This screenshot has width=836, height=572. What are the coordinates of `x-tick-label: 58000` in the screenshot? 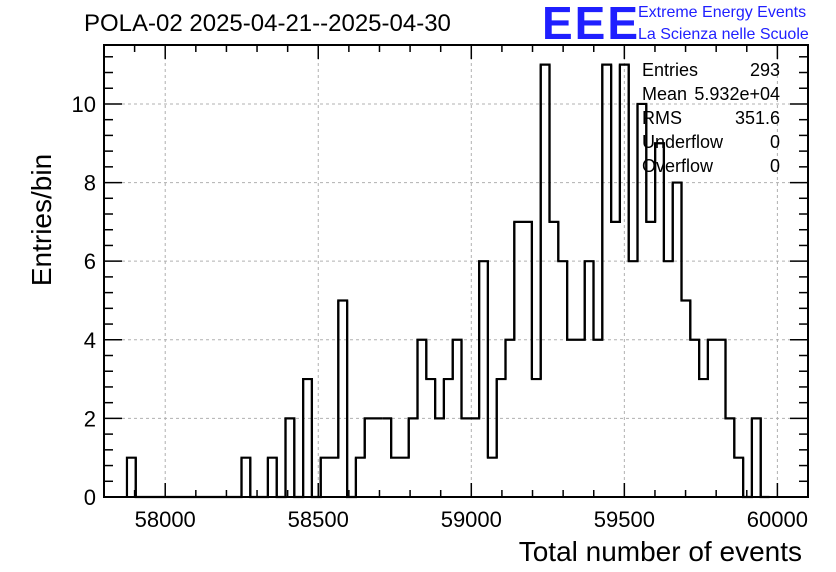 It's located at (165, 519).